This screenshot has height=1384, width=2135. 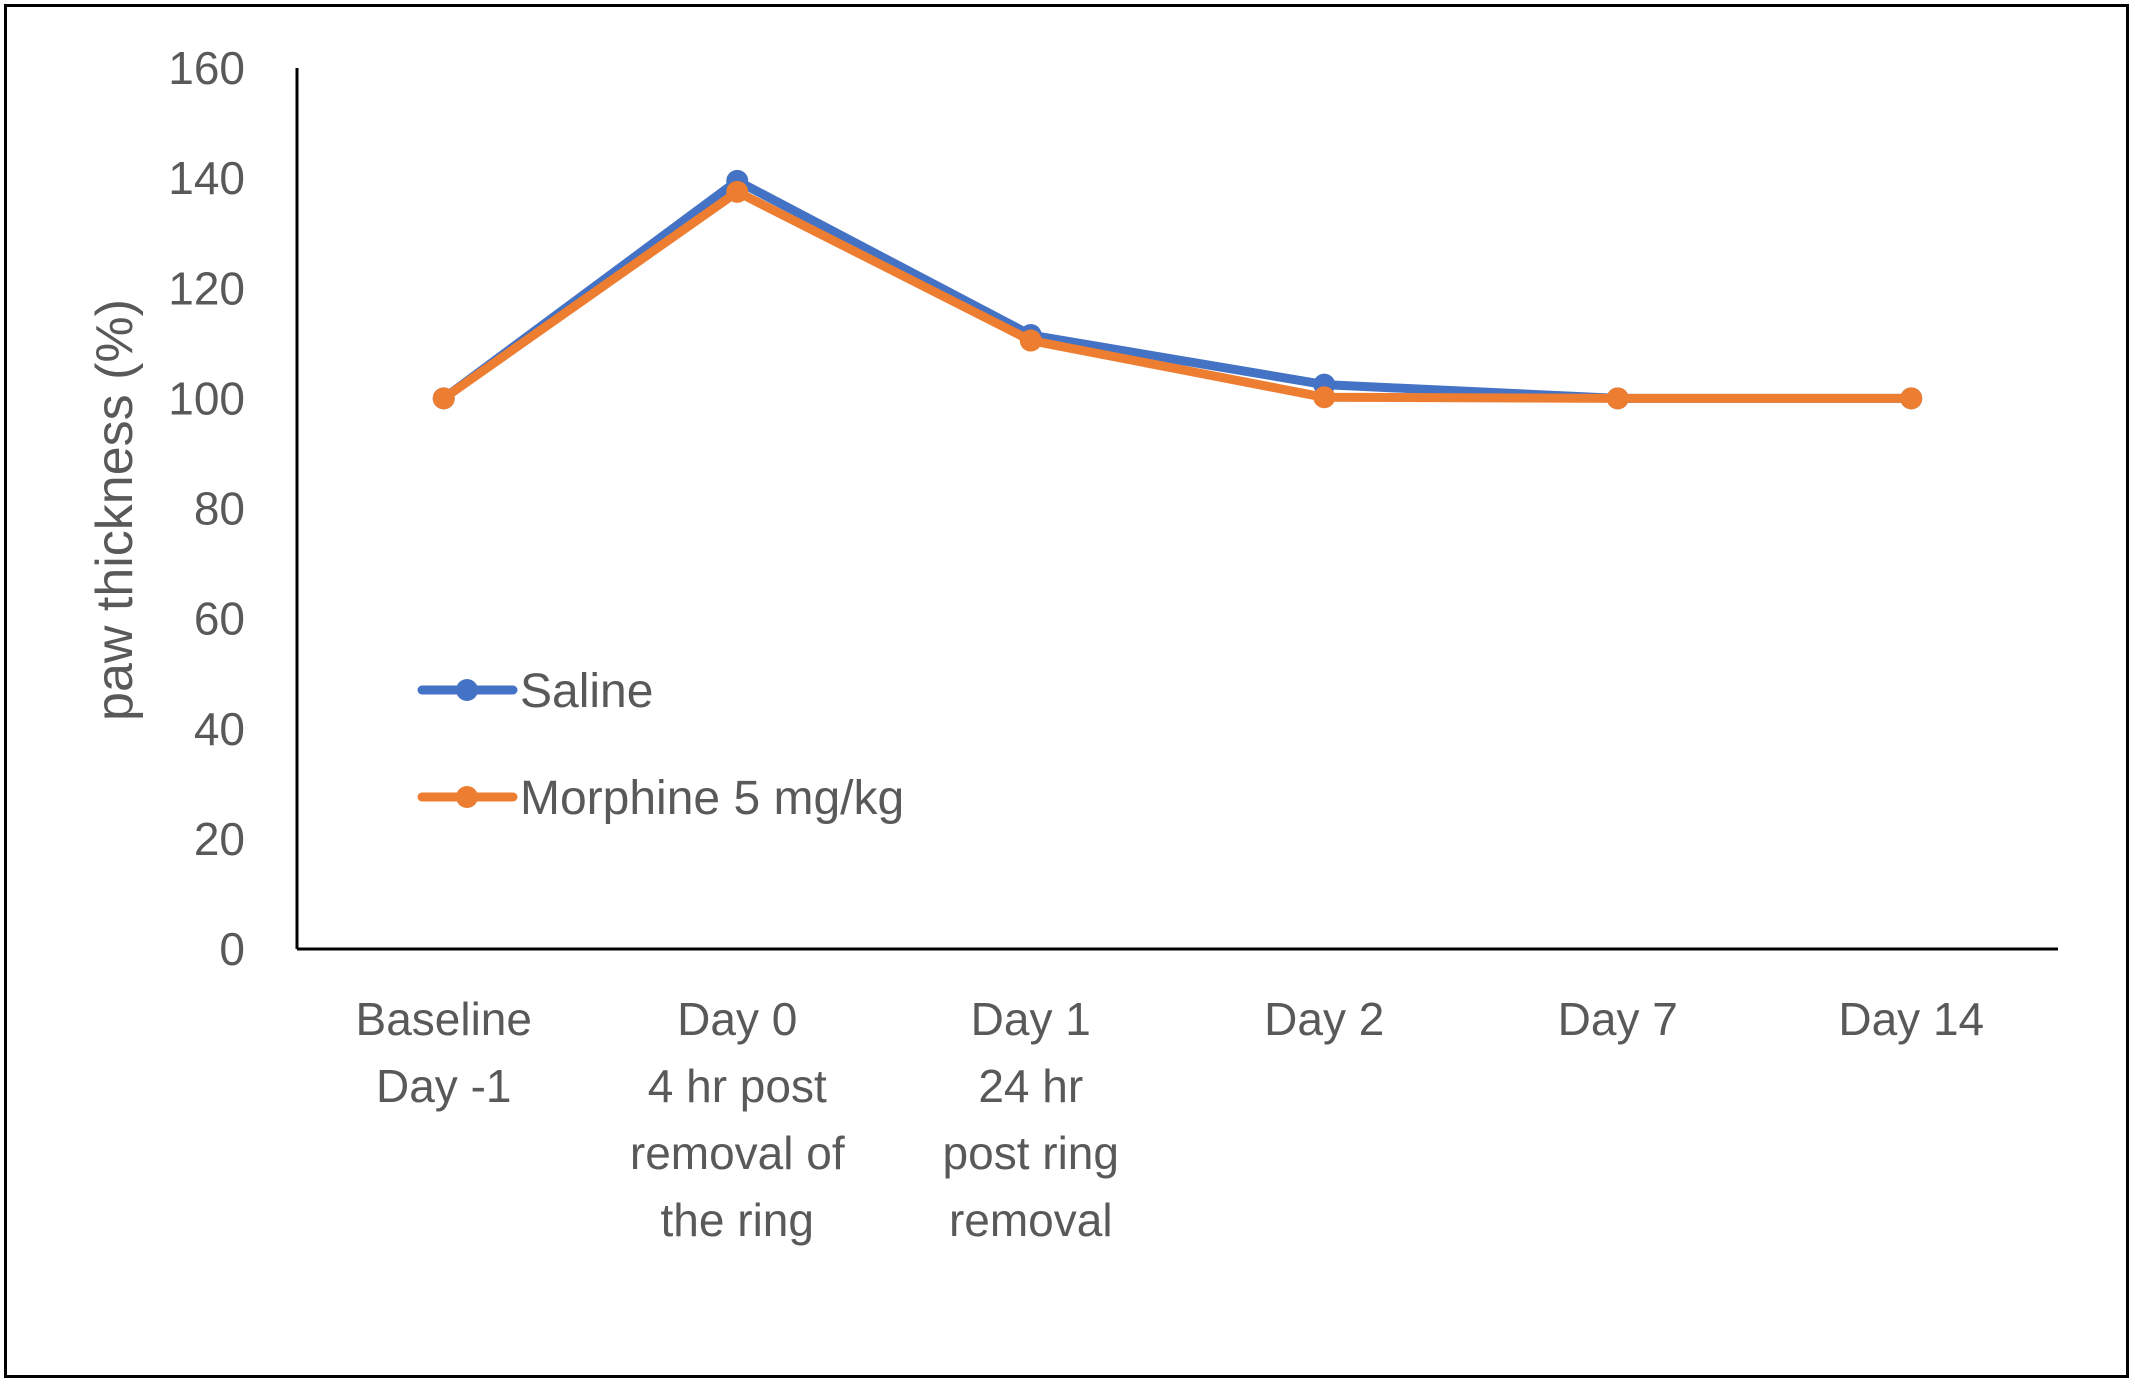 I want to click on y-axis: 0 20 40 60 80 100 120 140 160, so click(x=233, y=508).